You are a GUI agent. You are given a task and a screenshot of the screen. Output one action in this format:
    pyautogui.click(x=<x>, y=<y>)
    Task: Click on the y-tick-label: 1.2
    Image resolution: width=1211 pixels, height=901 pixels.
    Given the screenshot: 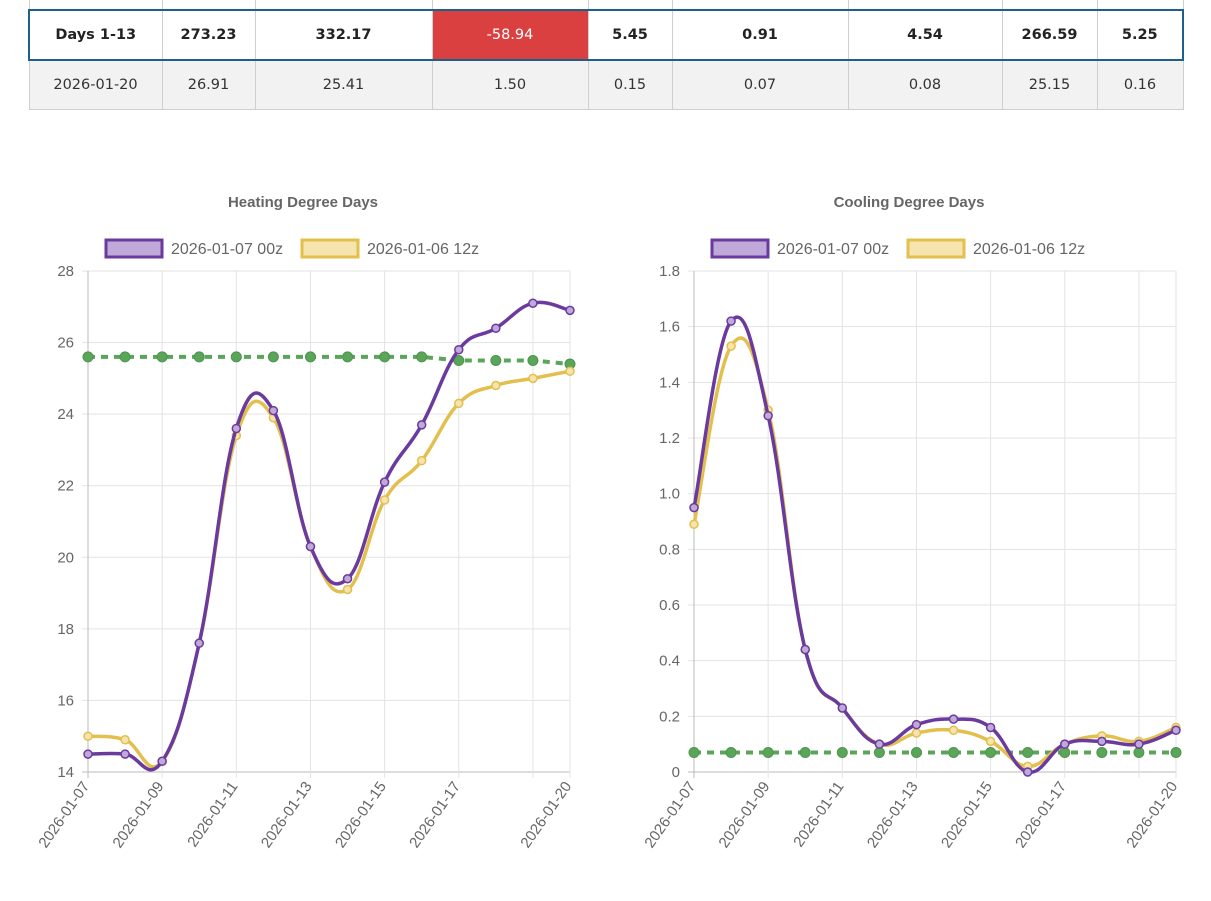 What is the action you would take?
    pyautogui.click(x=669, y=438)
    